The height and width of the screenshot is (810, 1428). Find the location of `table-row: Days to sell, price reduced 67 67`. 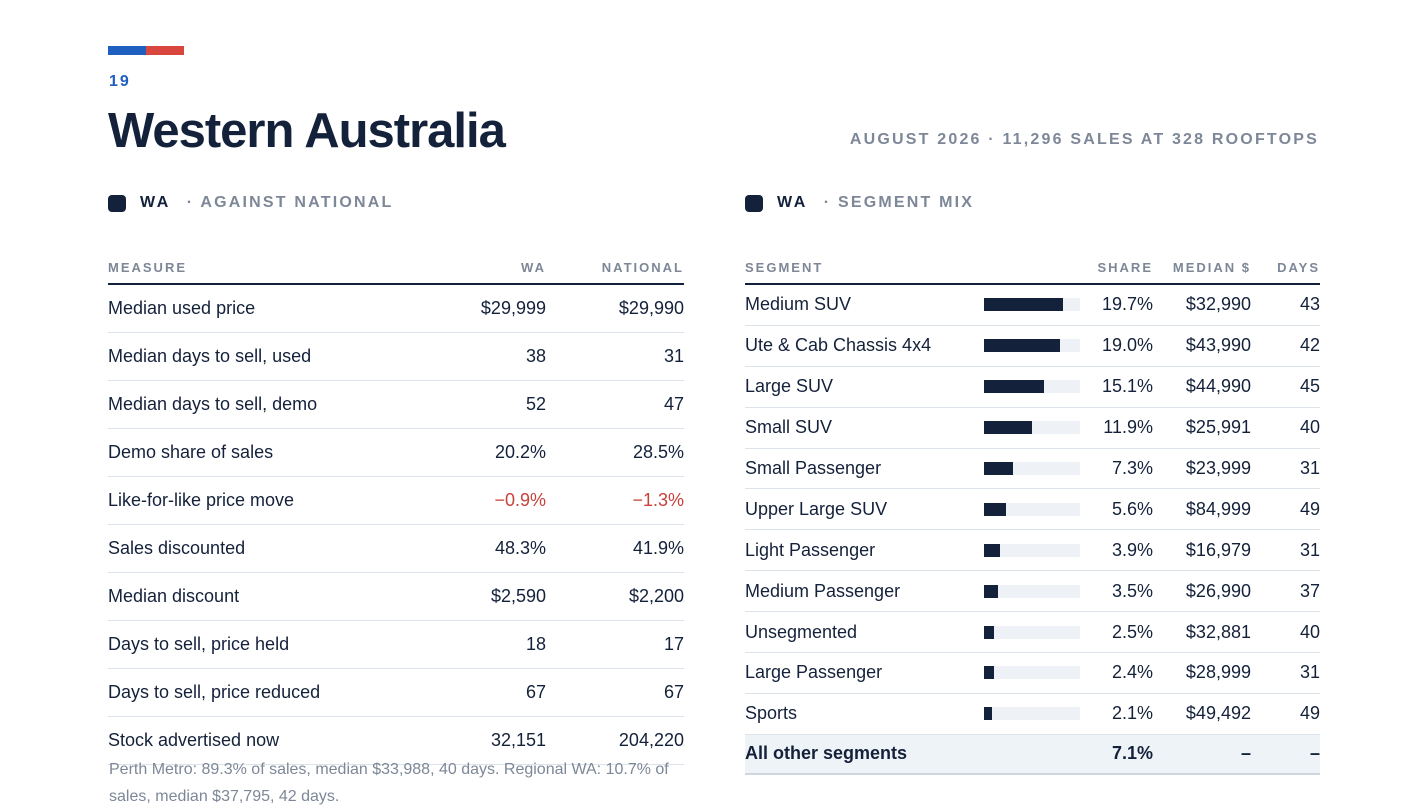

table-row: Days to sell, price reduced 67 67 is located at coordinates (396, 693).